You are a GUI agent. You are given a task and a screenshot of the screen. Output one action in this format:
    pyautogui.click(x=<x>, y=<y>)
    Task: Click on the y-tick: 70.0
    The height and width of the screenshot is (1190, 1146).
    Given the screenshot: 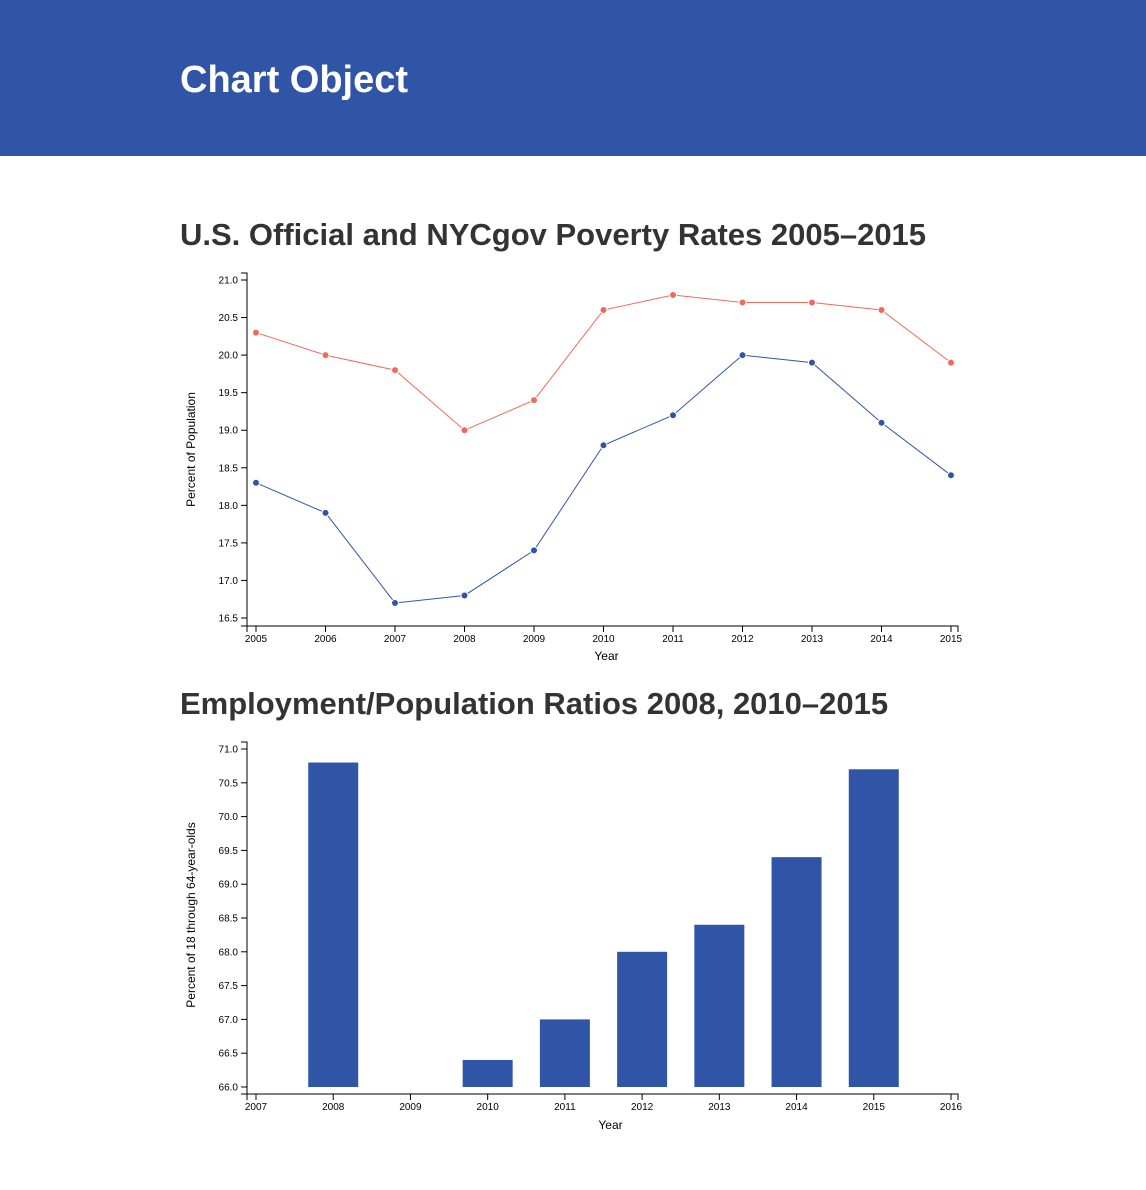 What is the action you would take?
    pyautogui.click(x=233, y=817)
    